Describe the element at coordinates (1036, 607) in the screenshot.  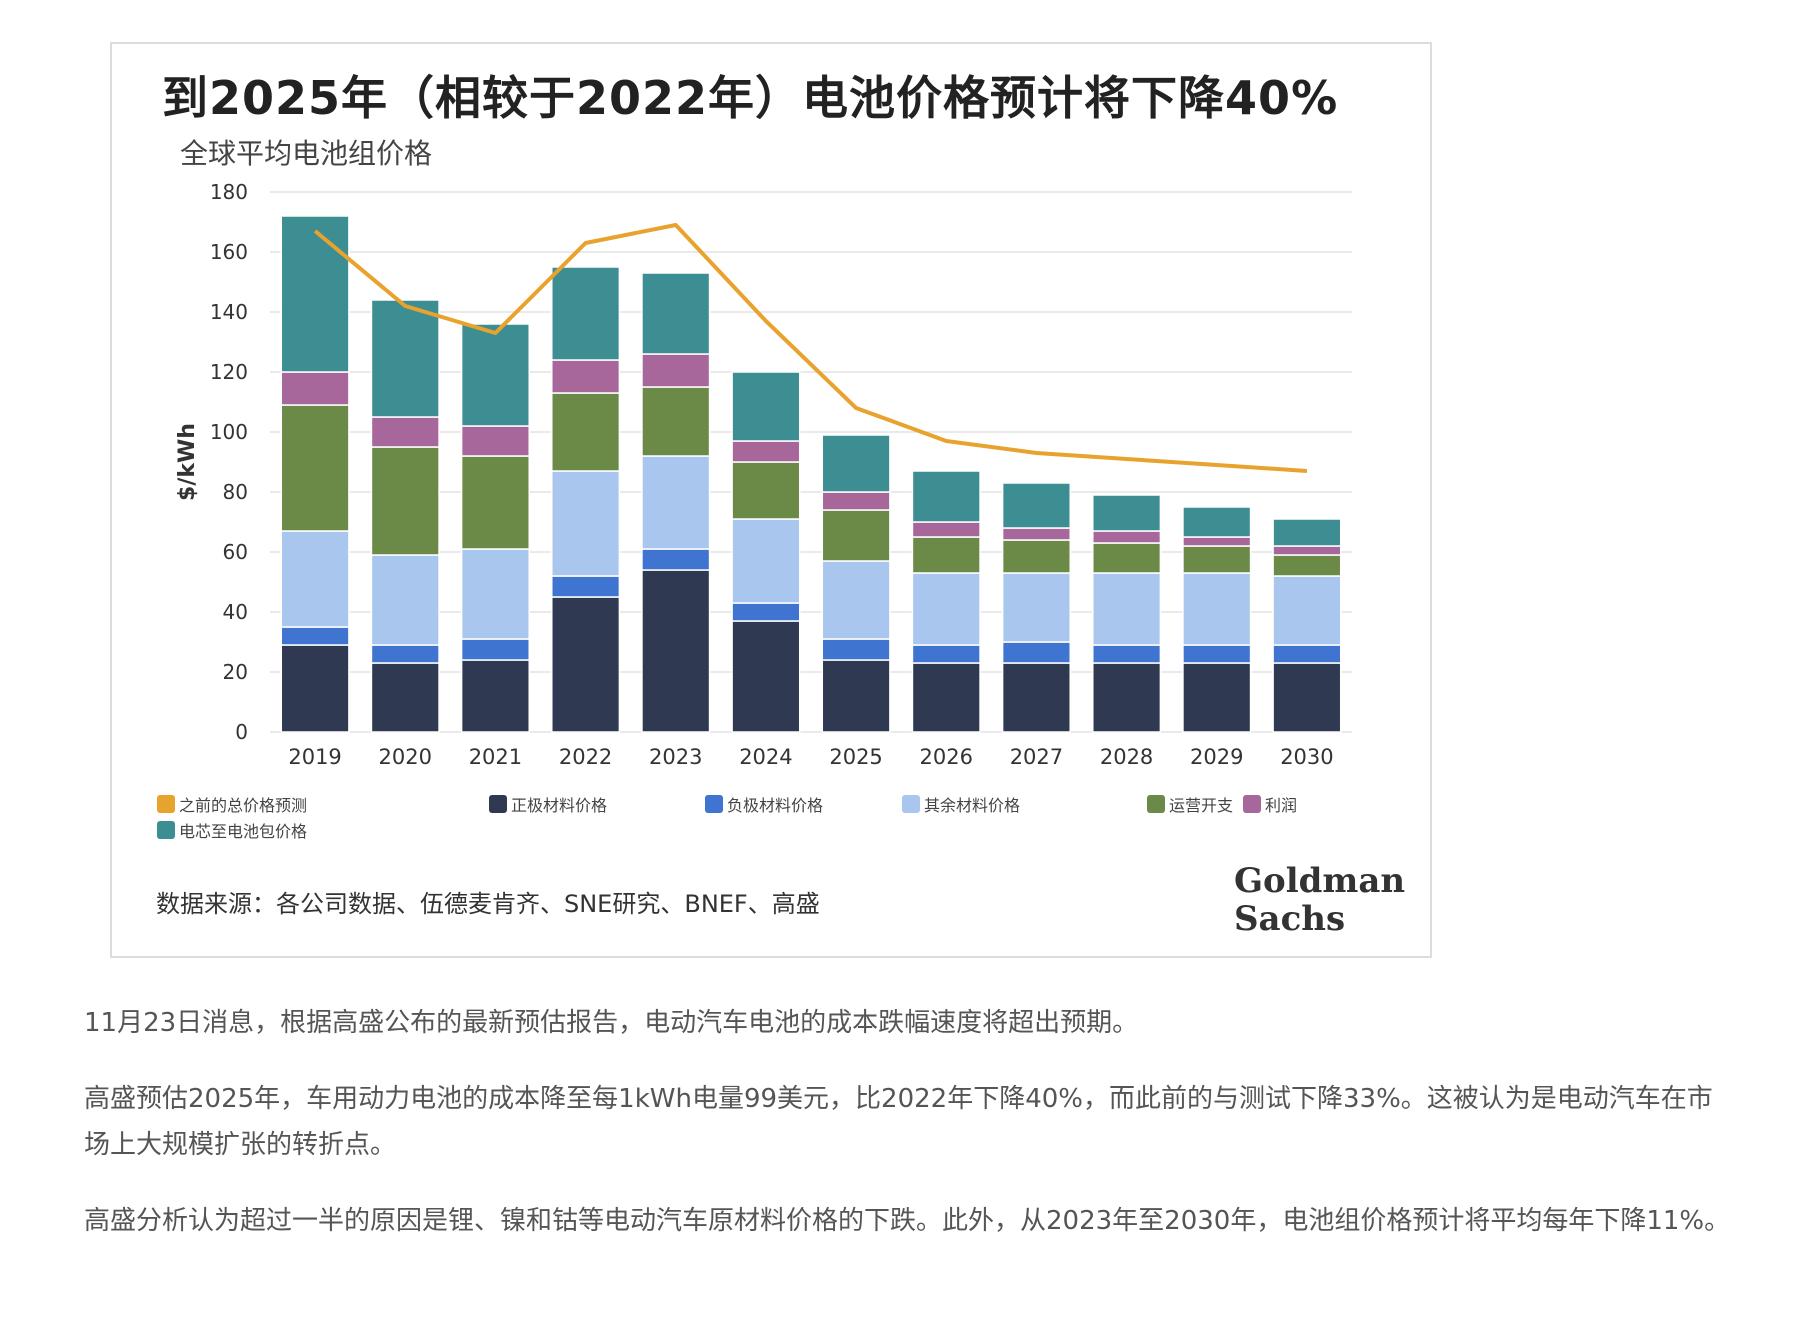
I see `bar-segment-other_materials-2027` at that location.